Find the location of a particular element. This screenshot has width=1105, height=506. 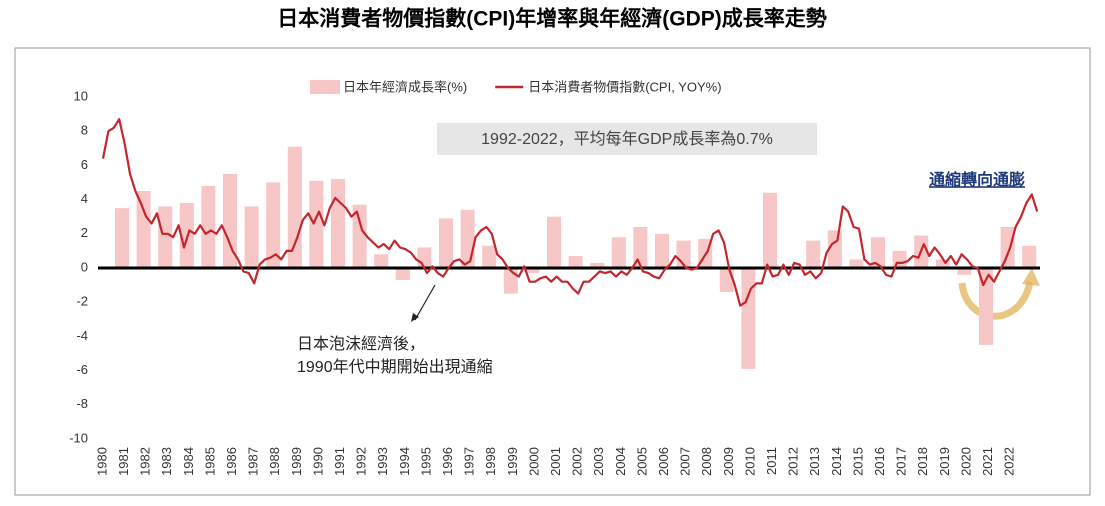

x-tick-label: 2018 is located at coordinates (922, 461).